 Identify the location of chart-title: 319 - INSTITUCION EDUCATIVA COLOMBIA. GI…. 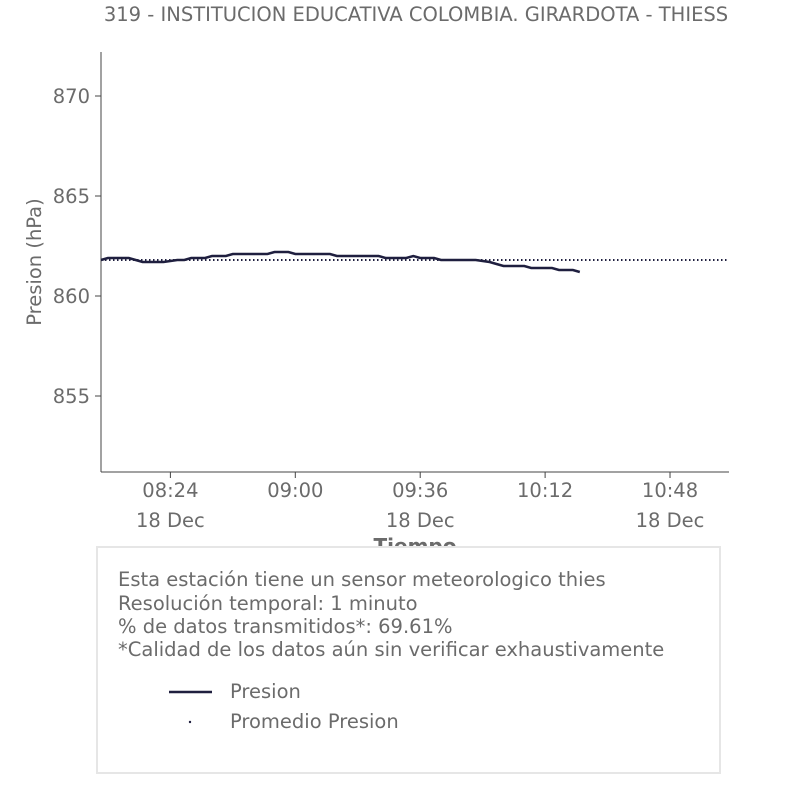
(416, 14).